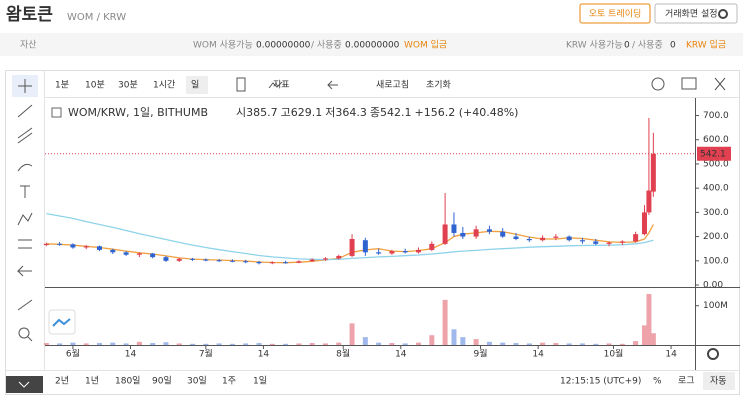  What do you see at coordinates (714, 153) in the screenshot?
I see `last-price-tag` at bounding box center [714, 153].